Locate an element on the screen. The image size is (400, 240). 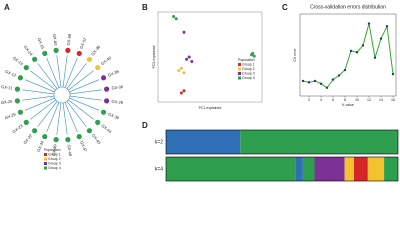
leaf-label: GX-35 is located at coordinates (113, 72).